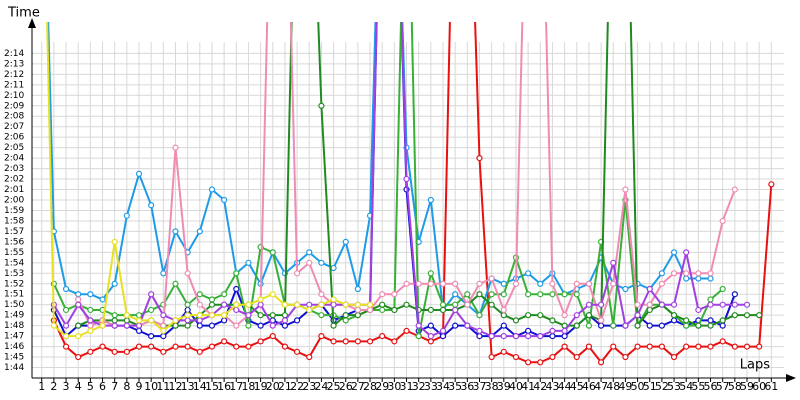 The width and height of the screenshot is (800, 400). Describe the element at coordinates (516, 386) in the screenshot. I see `x-tick-label: 40` at that location.